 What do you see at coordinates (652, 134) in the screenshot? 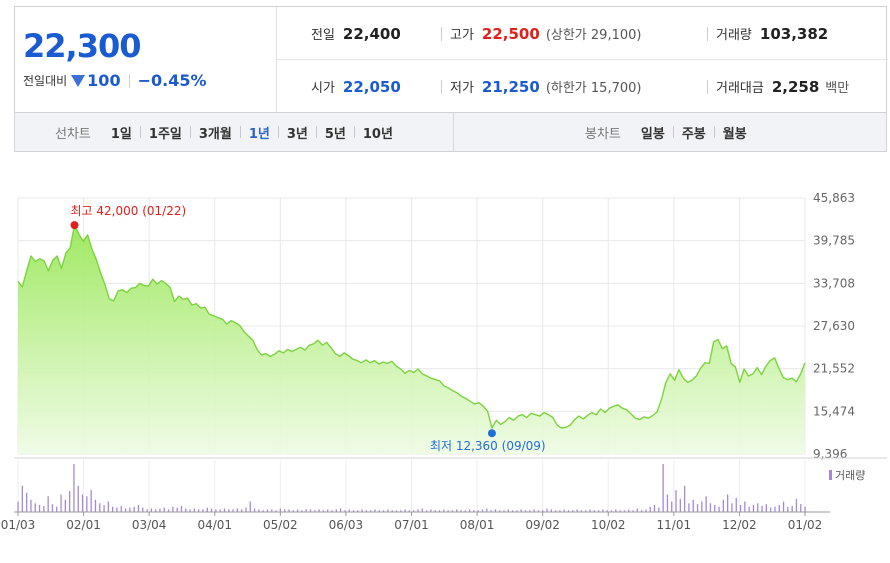
I see `candle-tab-0: 일봉` at bounding box center [652, 134].